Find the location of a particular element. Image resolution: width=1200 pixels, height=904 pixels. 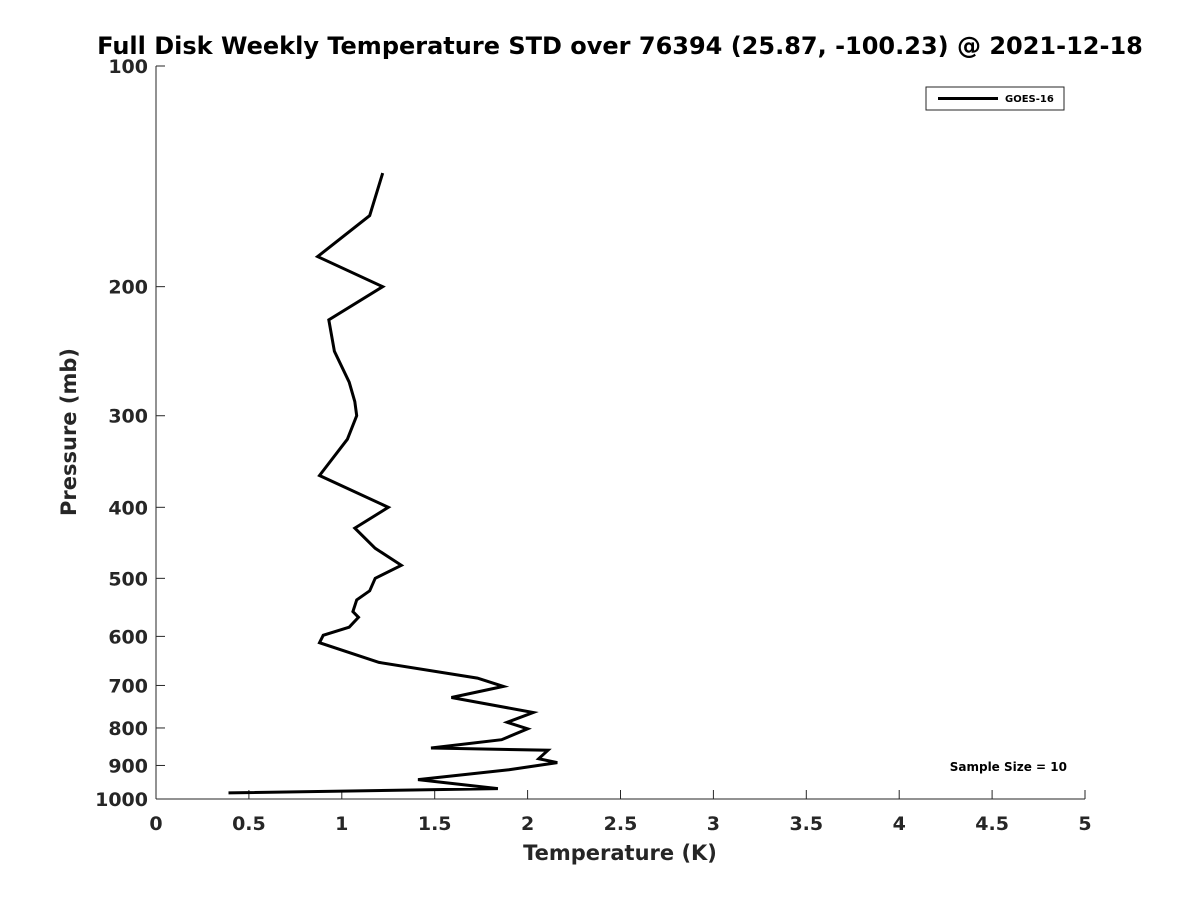

y-tick-label: 100 is located at coordinates (128, 67).